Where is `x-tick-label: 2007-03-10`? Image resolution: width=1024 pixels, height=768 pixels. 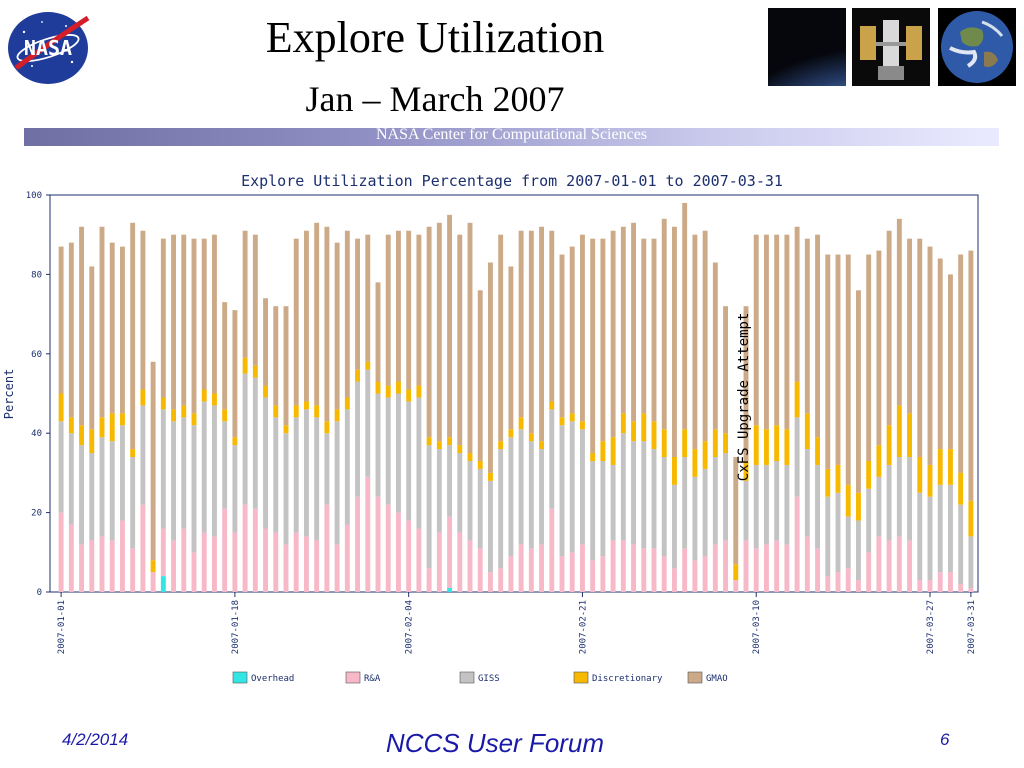 x-tick-label: 2007-03-10 is located at coordinates (757, 627).